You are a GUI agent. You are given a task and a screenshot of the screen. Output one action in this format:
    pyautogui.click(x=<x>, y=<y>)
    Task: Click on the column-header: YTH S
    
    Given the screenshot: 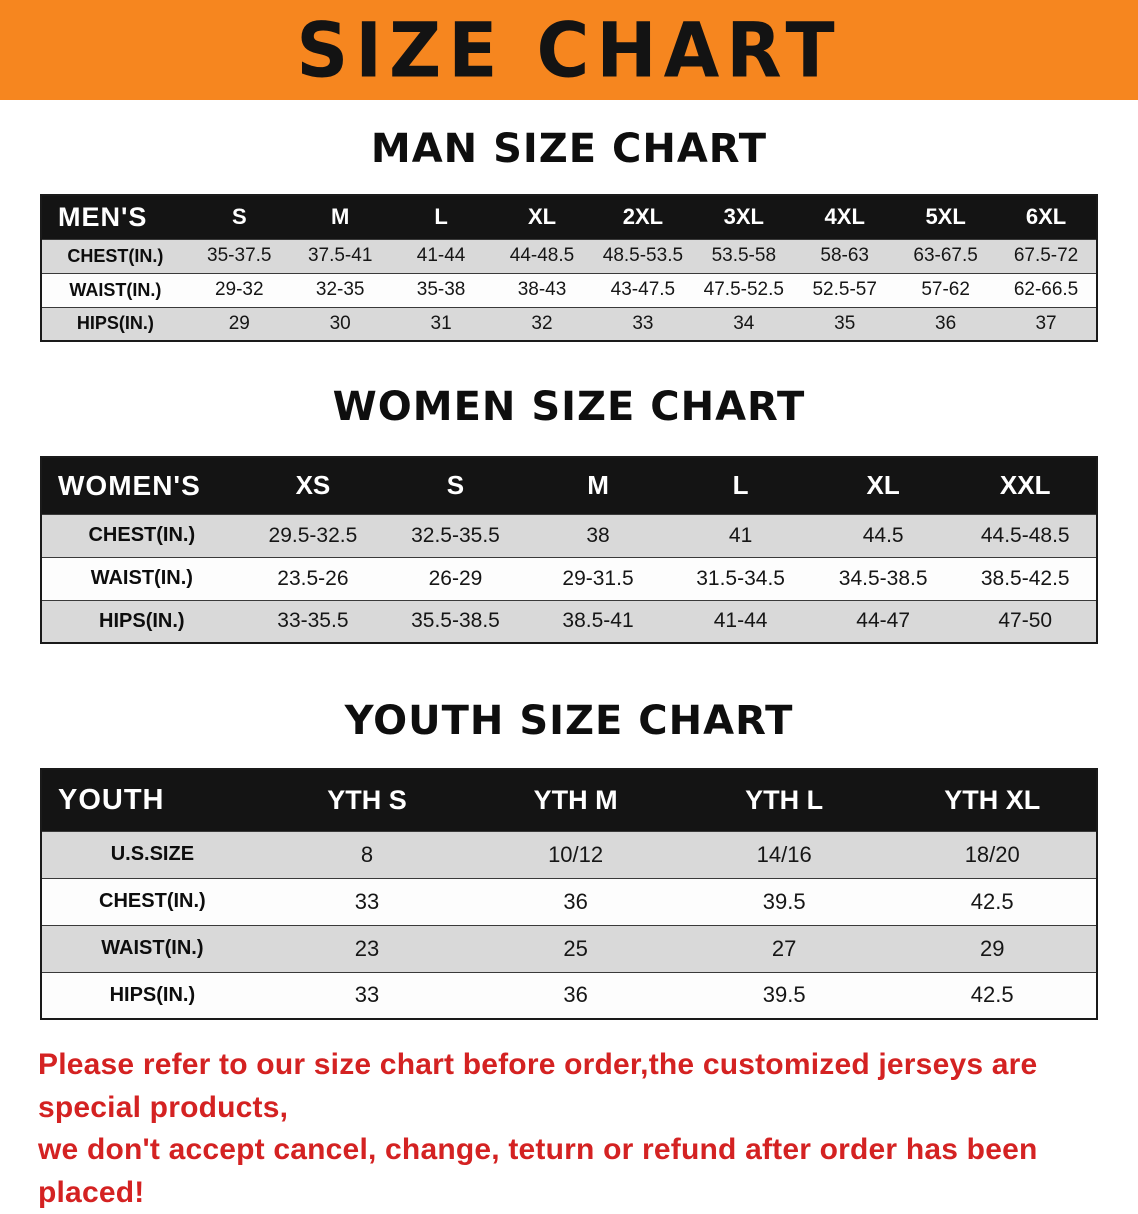 What is the action you would take?
    pyautogui.click(x=367, y=800)
    